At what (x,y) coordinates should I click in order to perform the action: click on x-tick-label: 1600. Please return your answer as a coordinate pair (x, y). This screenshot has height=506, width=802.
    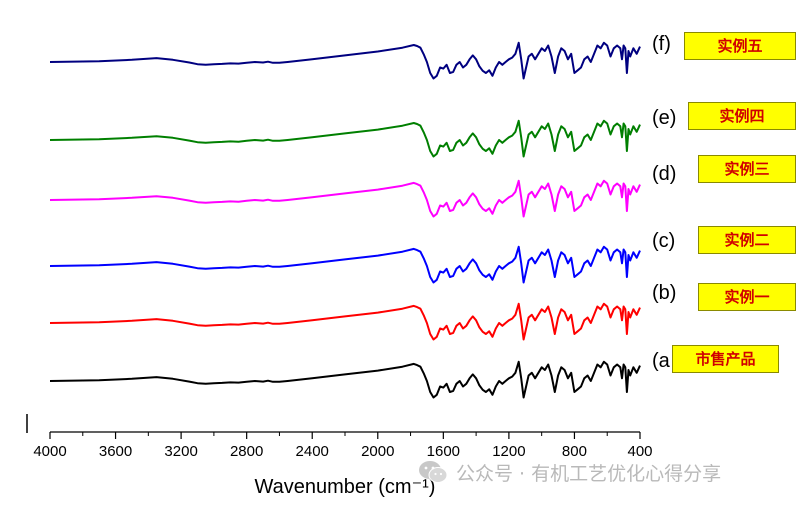
    Looking at the image, I should click on (443, 451).